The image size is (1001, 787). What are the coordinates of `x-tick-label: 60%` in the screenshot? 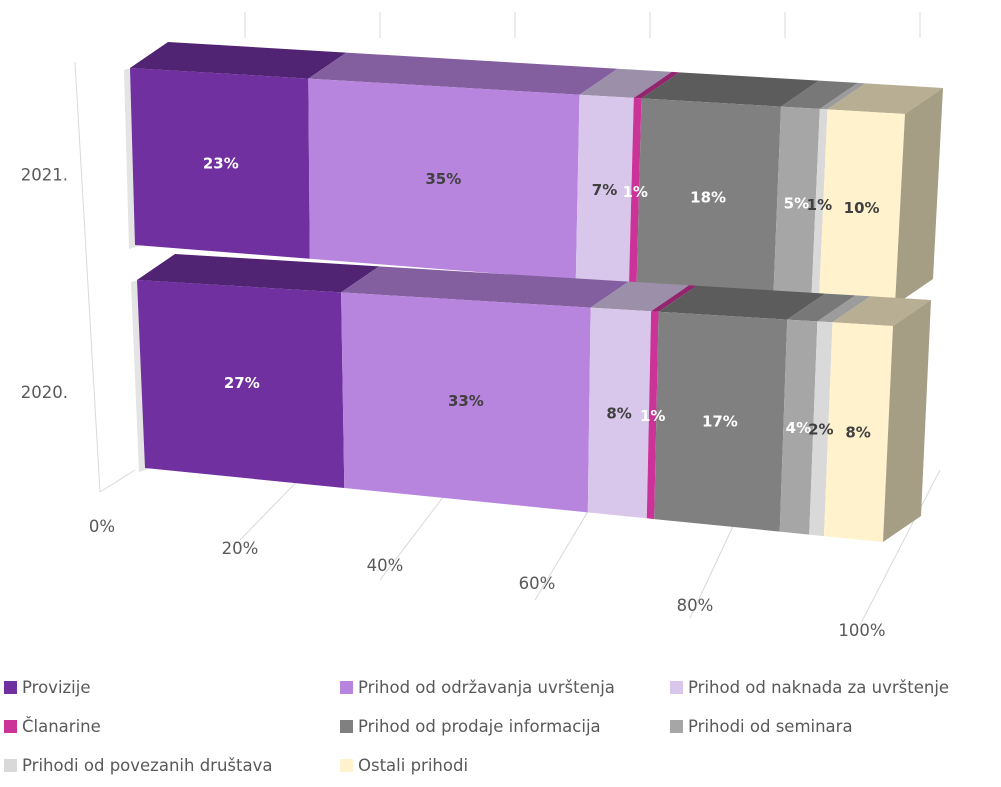 It's located at (537, 583).